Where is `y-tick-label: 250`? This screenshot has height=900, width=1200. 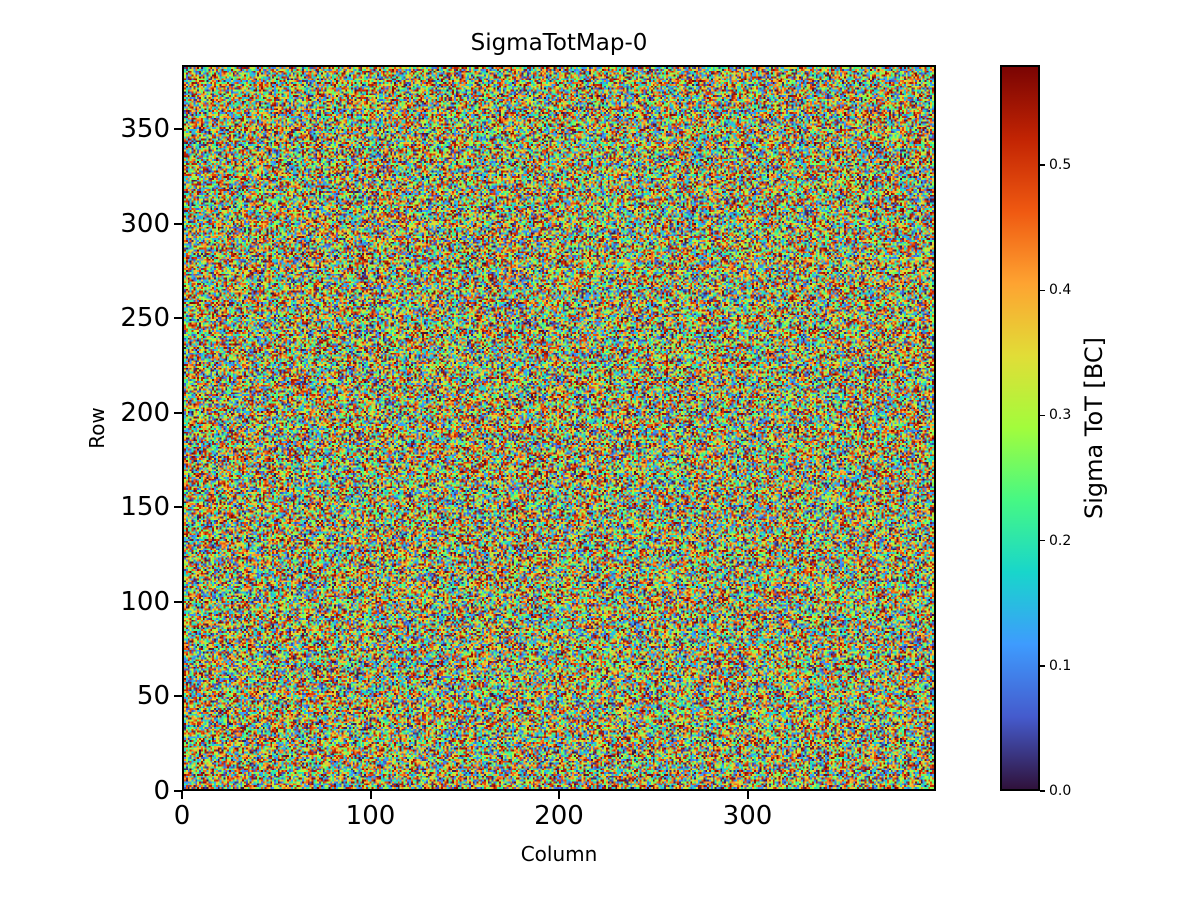 y-tick-label: 250 is located at coordinates (145, 318).